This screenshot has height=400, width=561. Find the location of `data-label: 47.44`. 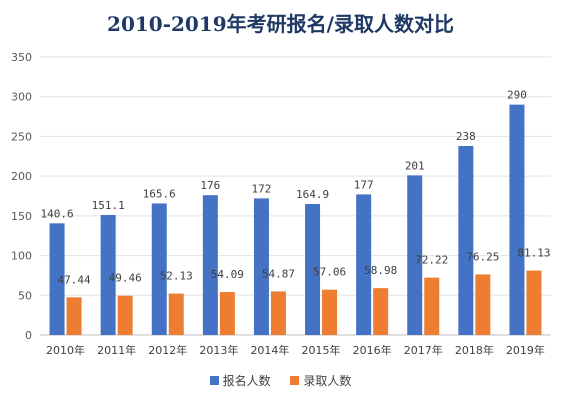

data-label: 47.44 is located at coordinates (73, 279).